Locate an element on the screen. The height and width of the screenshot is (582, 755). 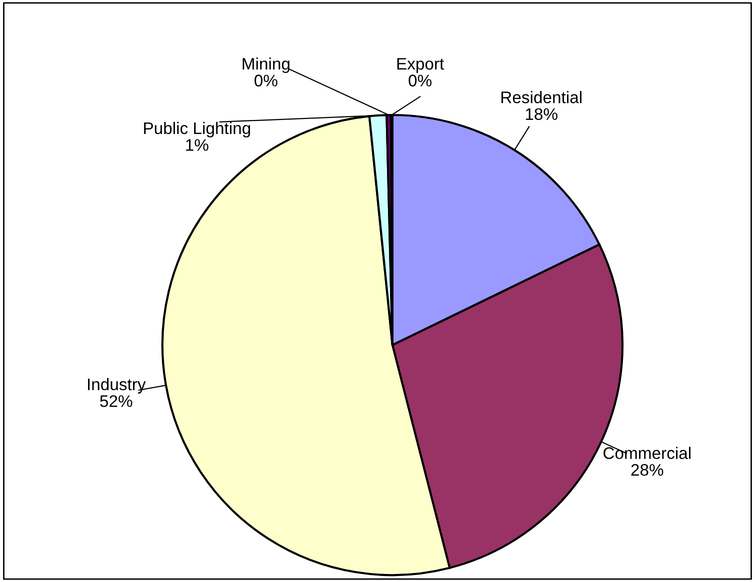
slice-label: Export is located at coordinates (420, 66).